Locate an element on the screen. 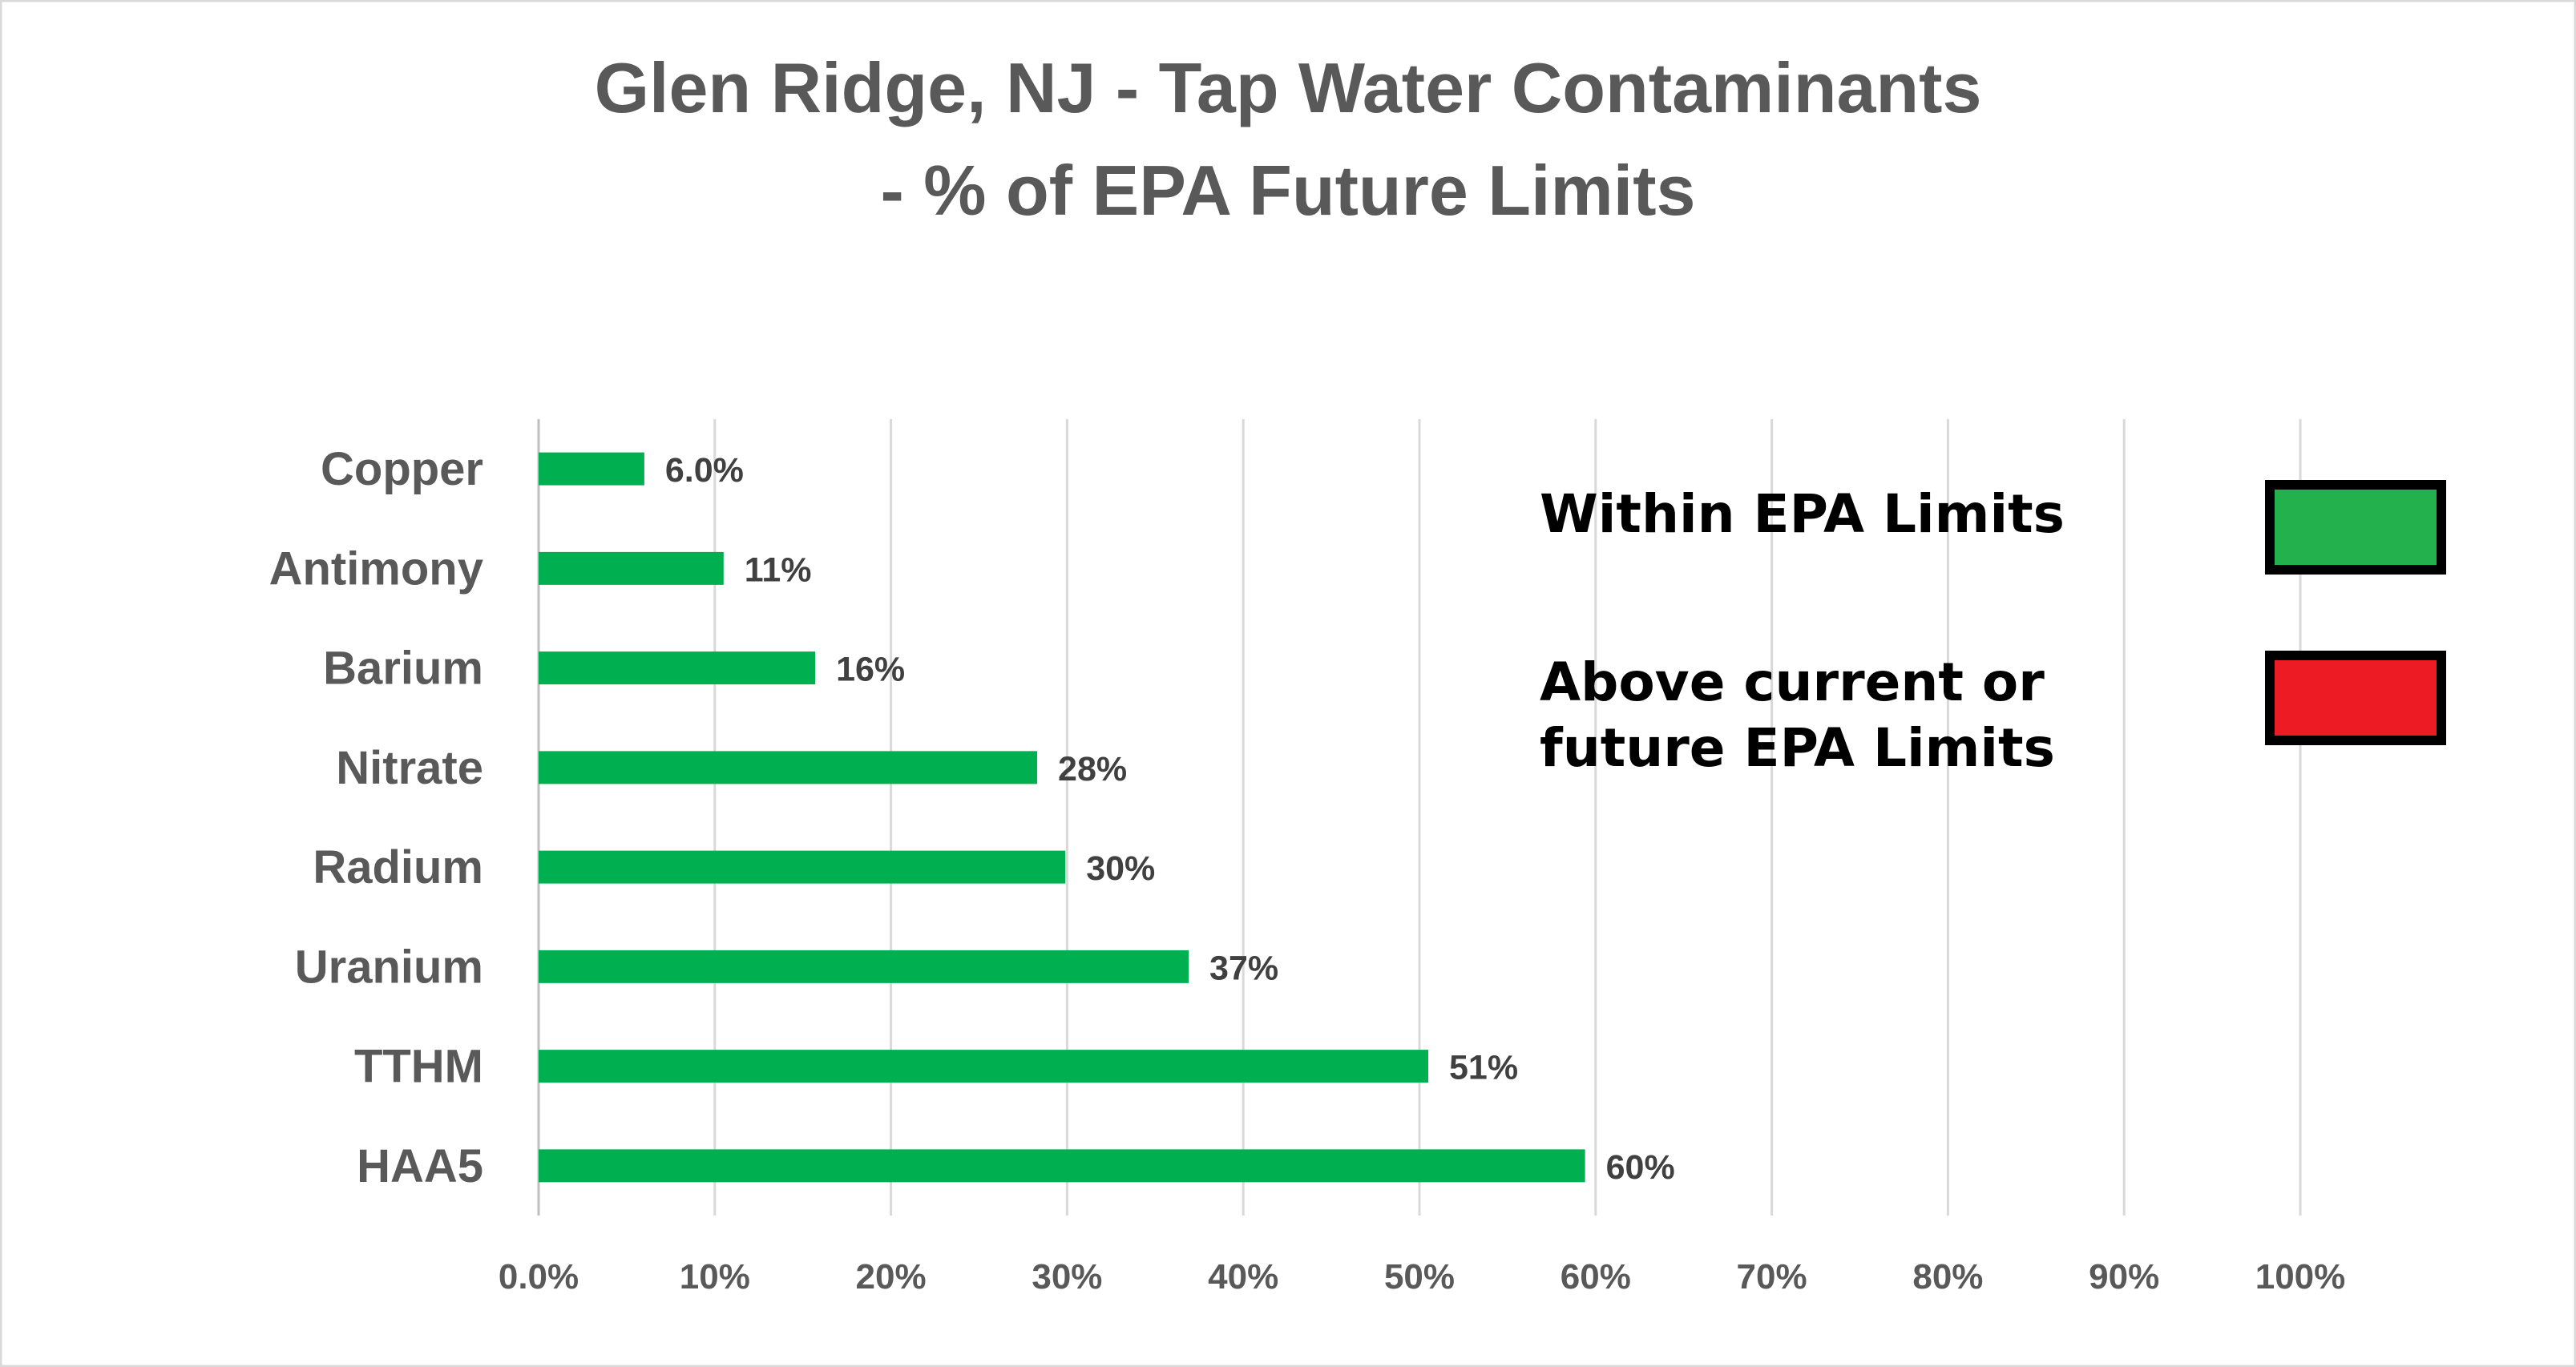 Image resolution: width=2576 pixels, height=1367 pixels. bar-copper is located at coordinates (591, 469).